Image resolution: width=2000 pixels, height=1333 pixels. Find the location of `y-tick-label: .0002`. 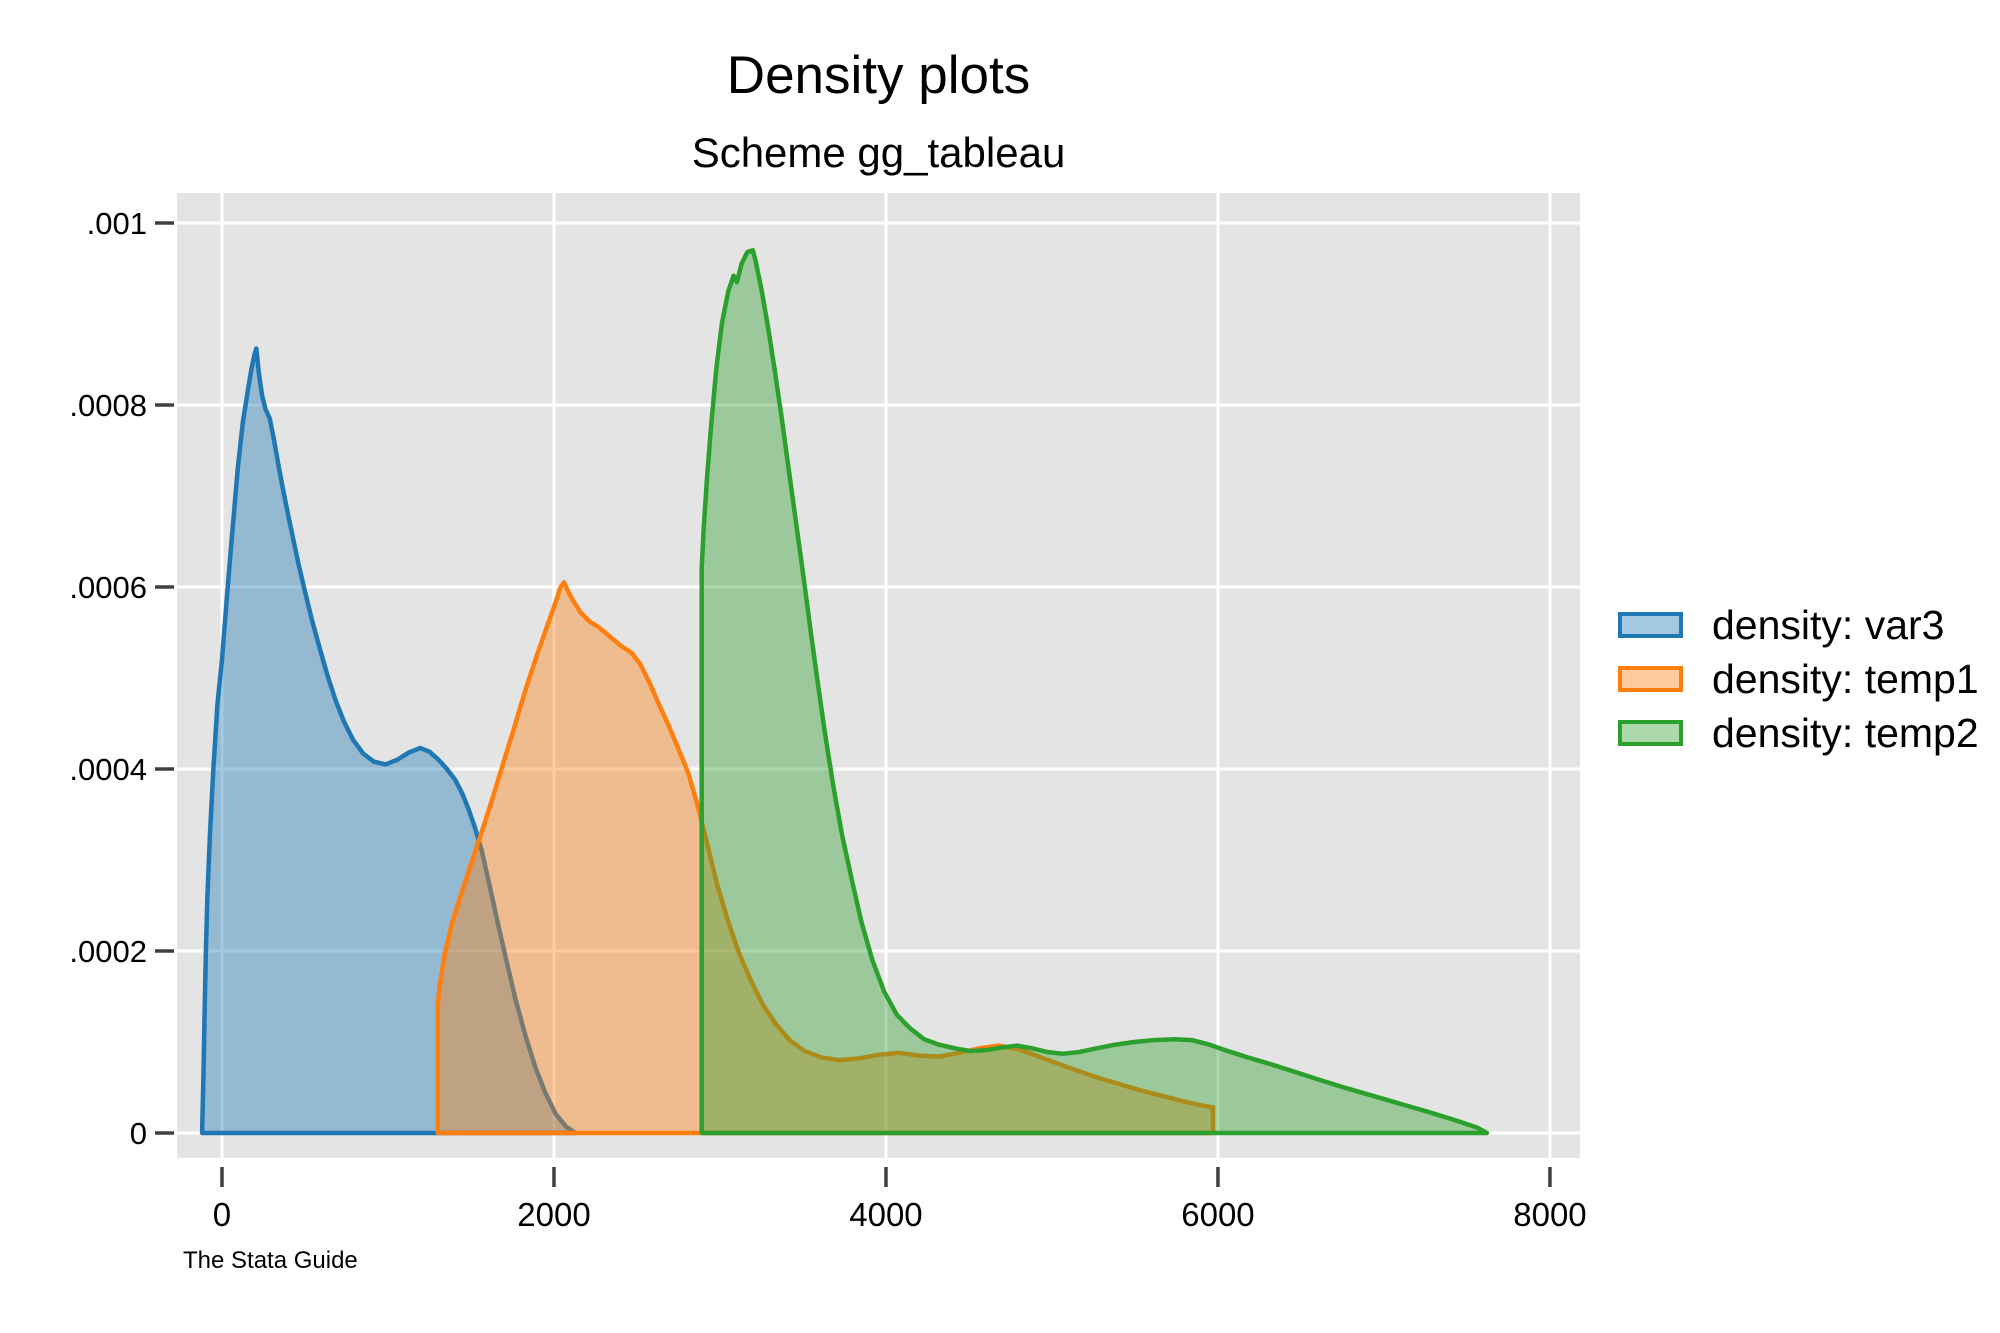

y-tick-label: .0002 is located at coordinates (108, 951).